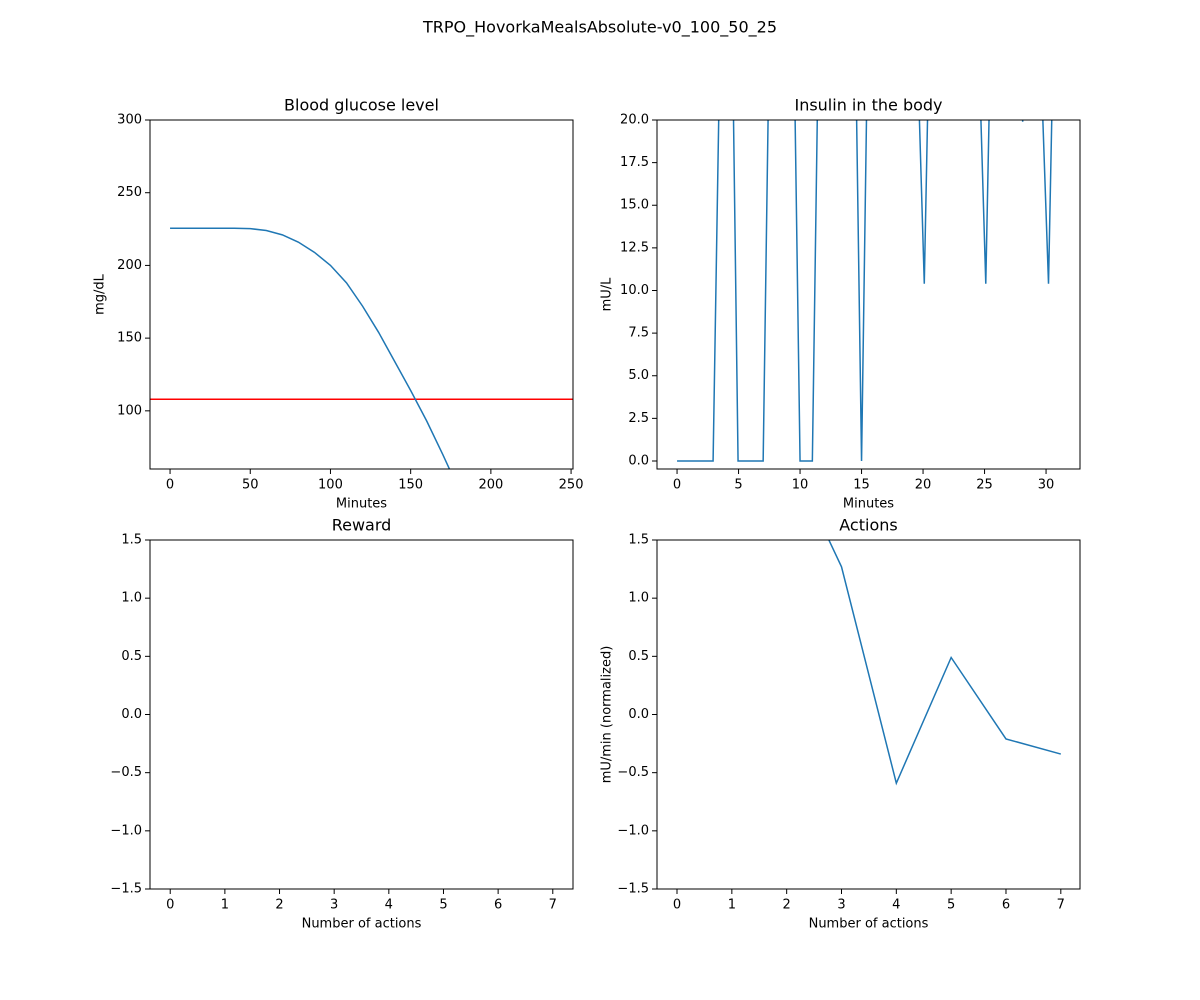 This screenshot has height=1000, width=1200. I want to click on axes-title: Actions, so click(868, 525).